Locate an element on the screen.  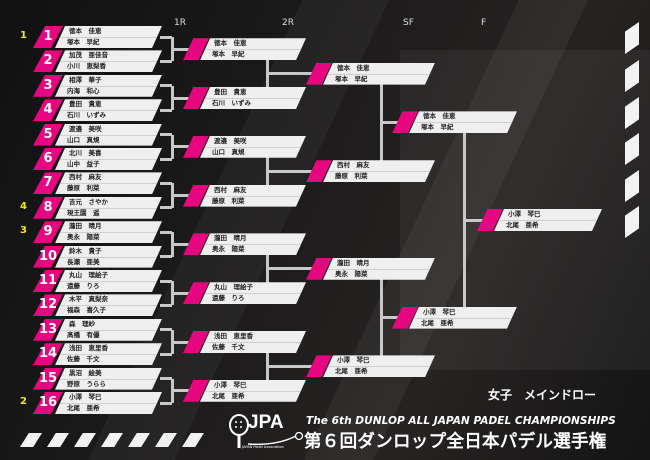
player-name: 浅田 恵里香 is located at coordinates (233, 336).